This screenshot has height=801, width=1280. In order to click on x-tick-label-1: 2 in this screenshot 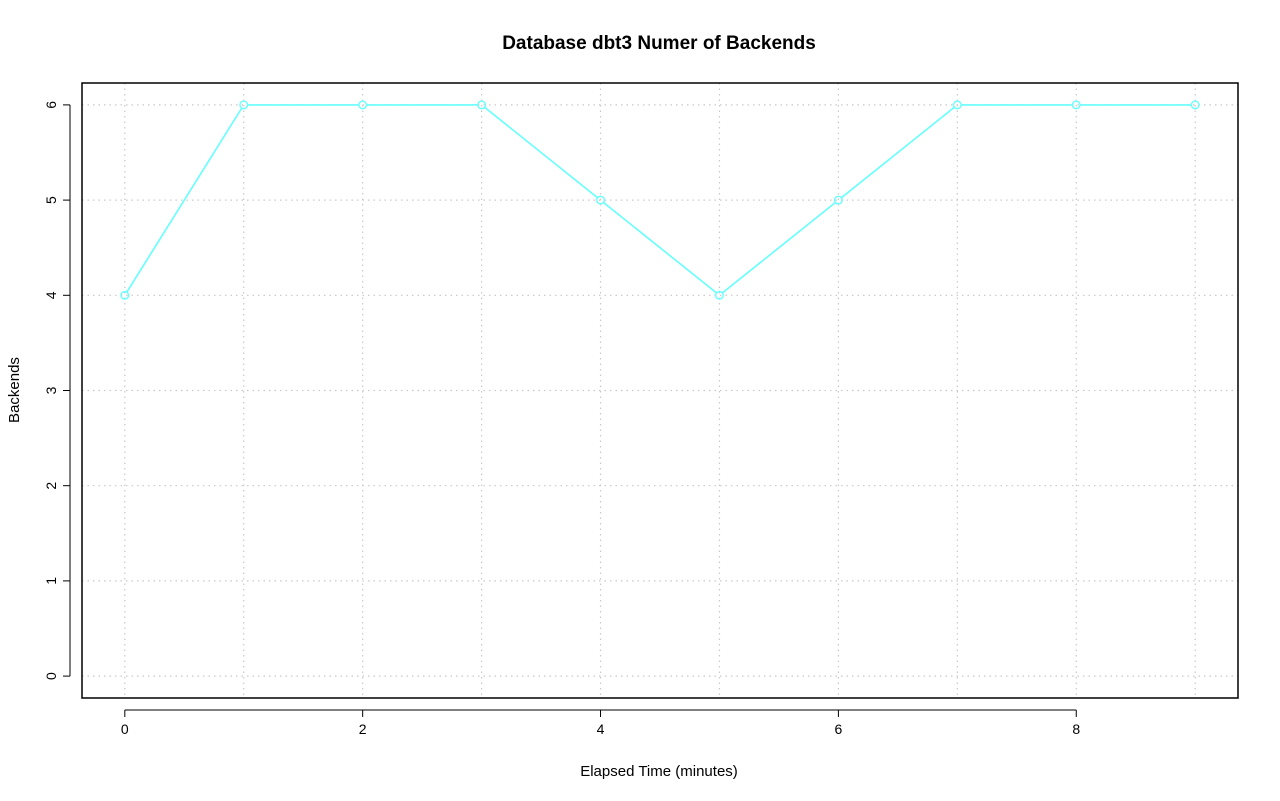, I will do `click(363, 729)`.